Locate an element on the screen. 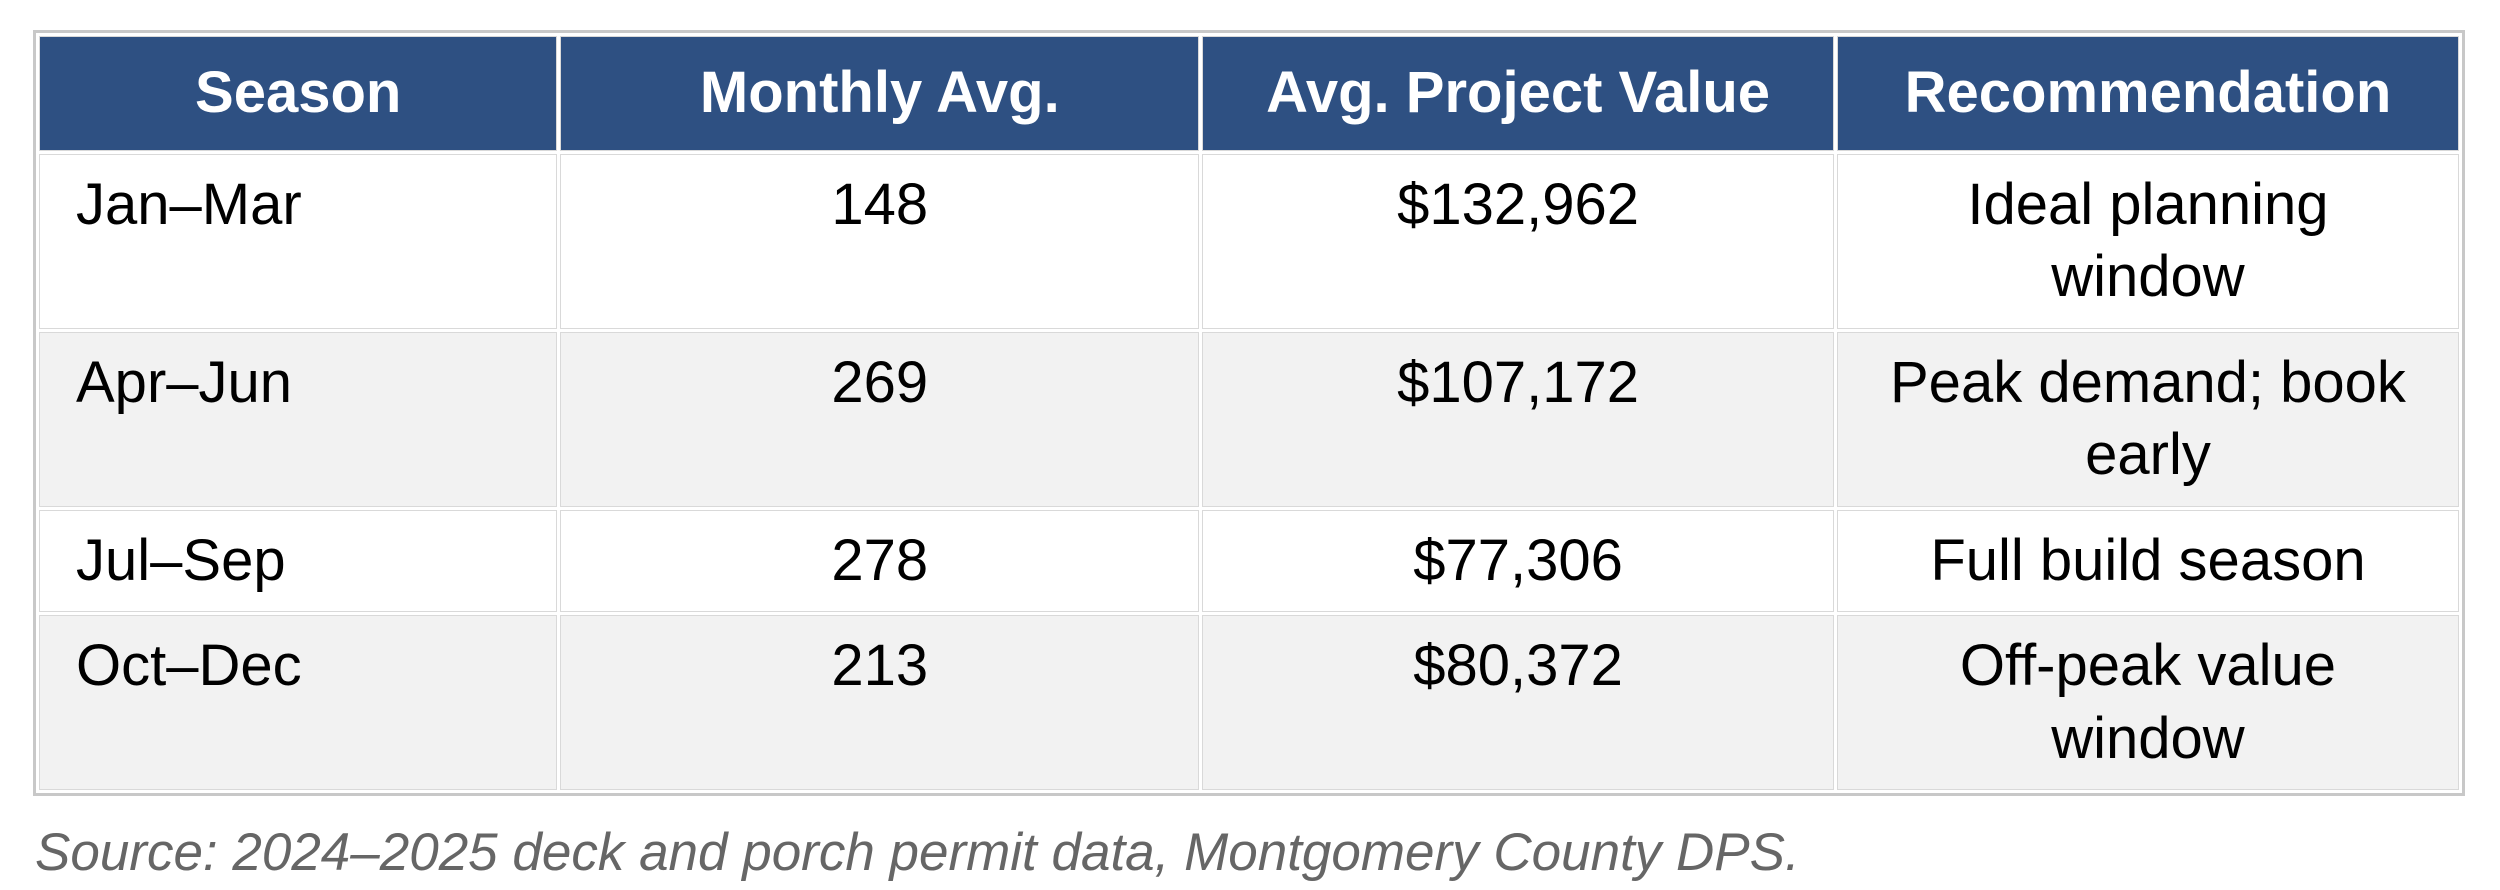 Image resolution: width=2500 pixels, height=890 pixels. table-row: Jul–Sep 278 $77,306 Full build season is located at coordinates (1249, 560).